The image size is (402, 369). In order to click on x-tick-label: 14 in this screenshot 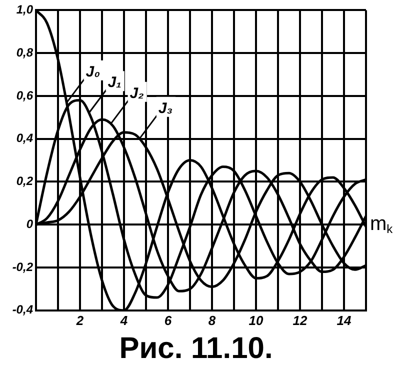, I will do `click(344, 320)`.